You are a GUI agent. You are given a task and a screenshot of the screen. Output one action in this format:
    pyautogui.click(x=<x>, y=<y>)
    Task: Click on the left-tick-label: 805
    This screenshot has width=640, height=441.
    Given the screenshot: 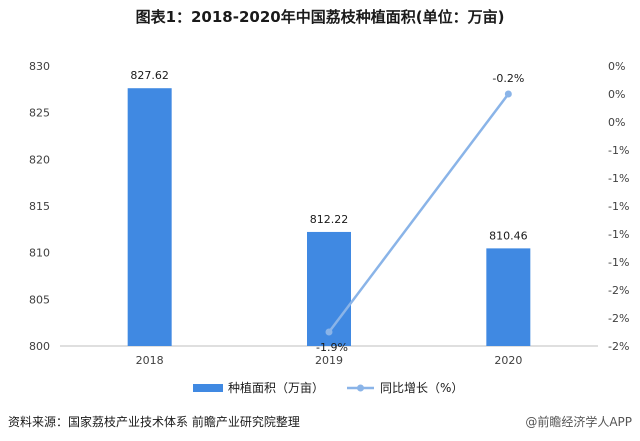 What is the action you would take?
    pyautogui.click(x=39, y=299)
    